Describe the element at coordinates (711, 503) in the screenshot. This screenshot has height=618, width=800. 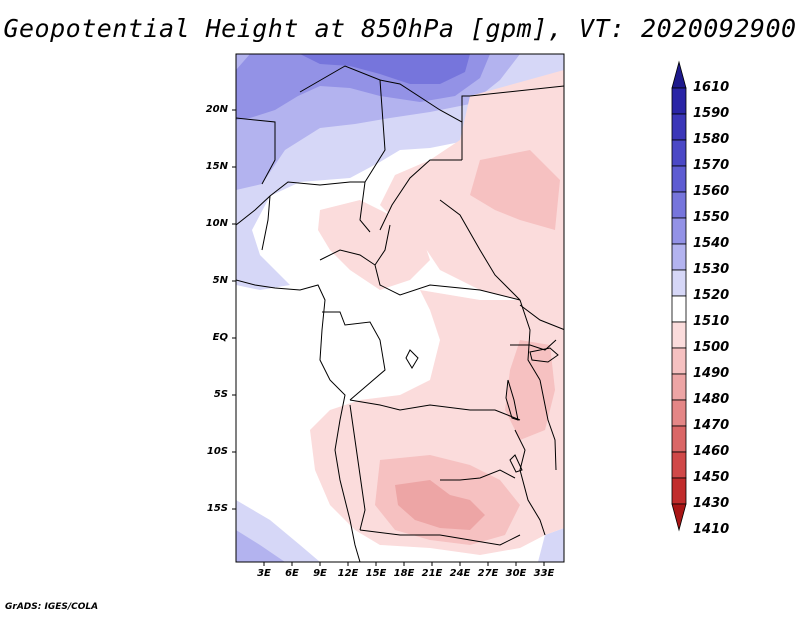
I see `colorbar-label: 1430` at that location.